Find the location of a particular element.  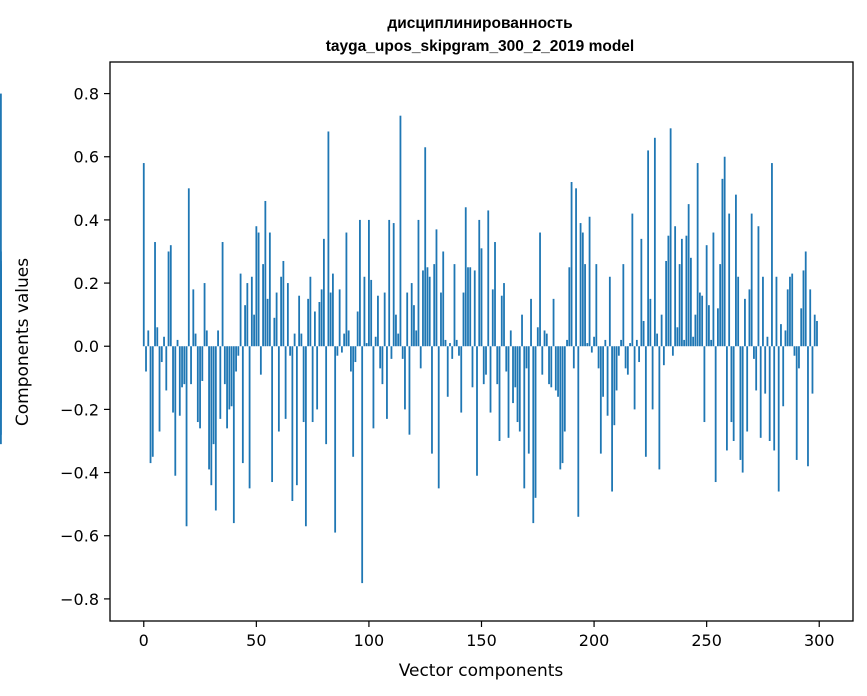

x-axis-ticks: 0 50 100 150 200 250 300 is located at coordinates (487, 635).